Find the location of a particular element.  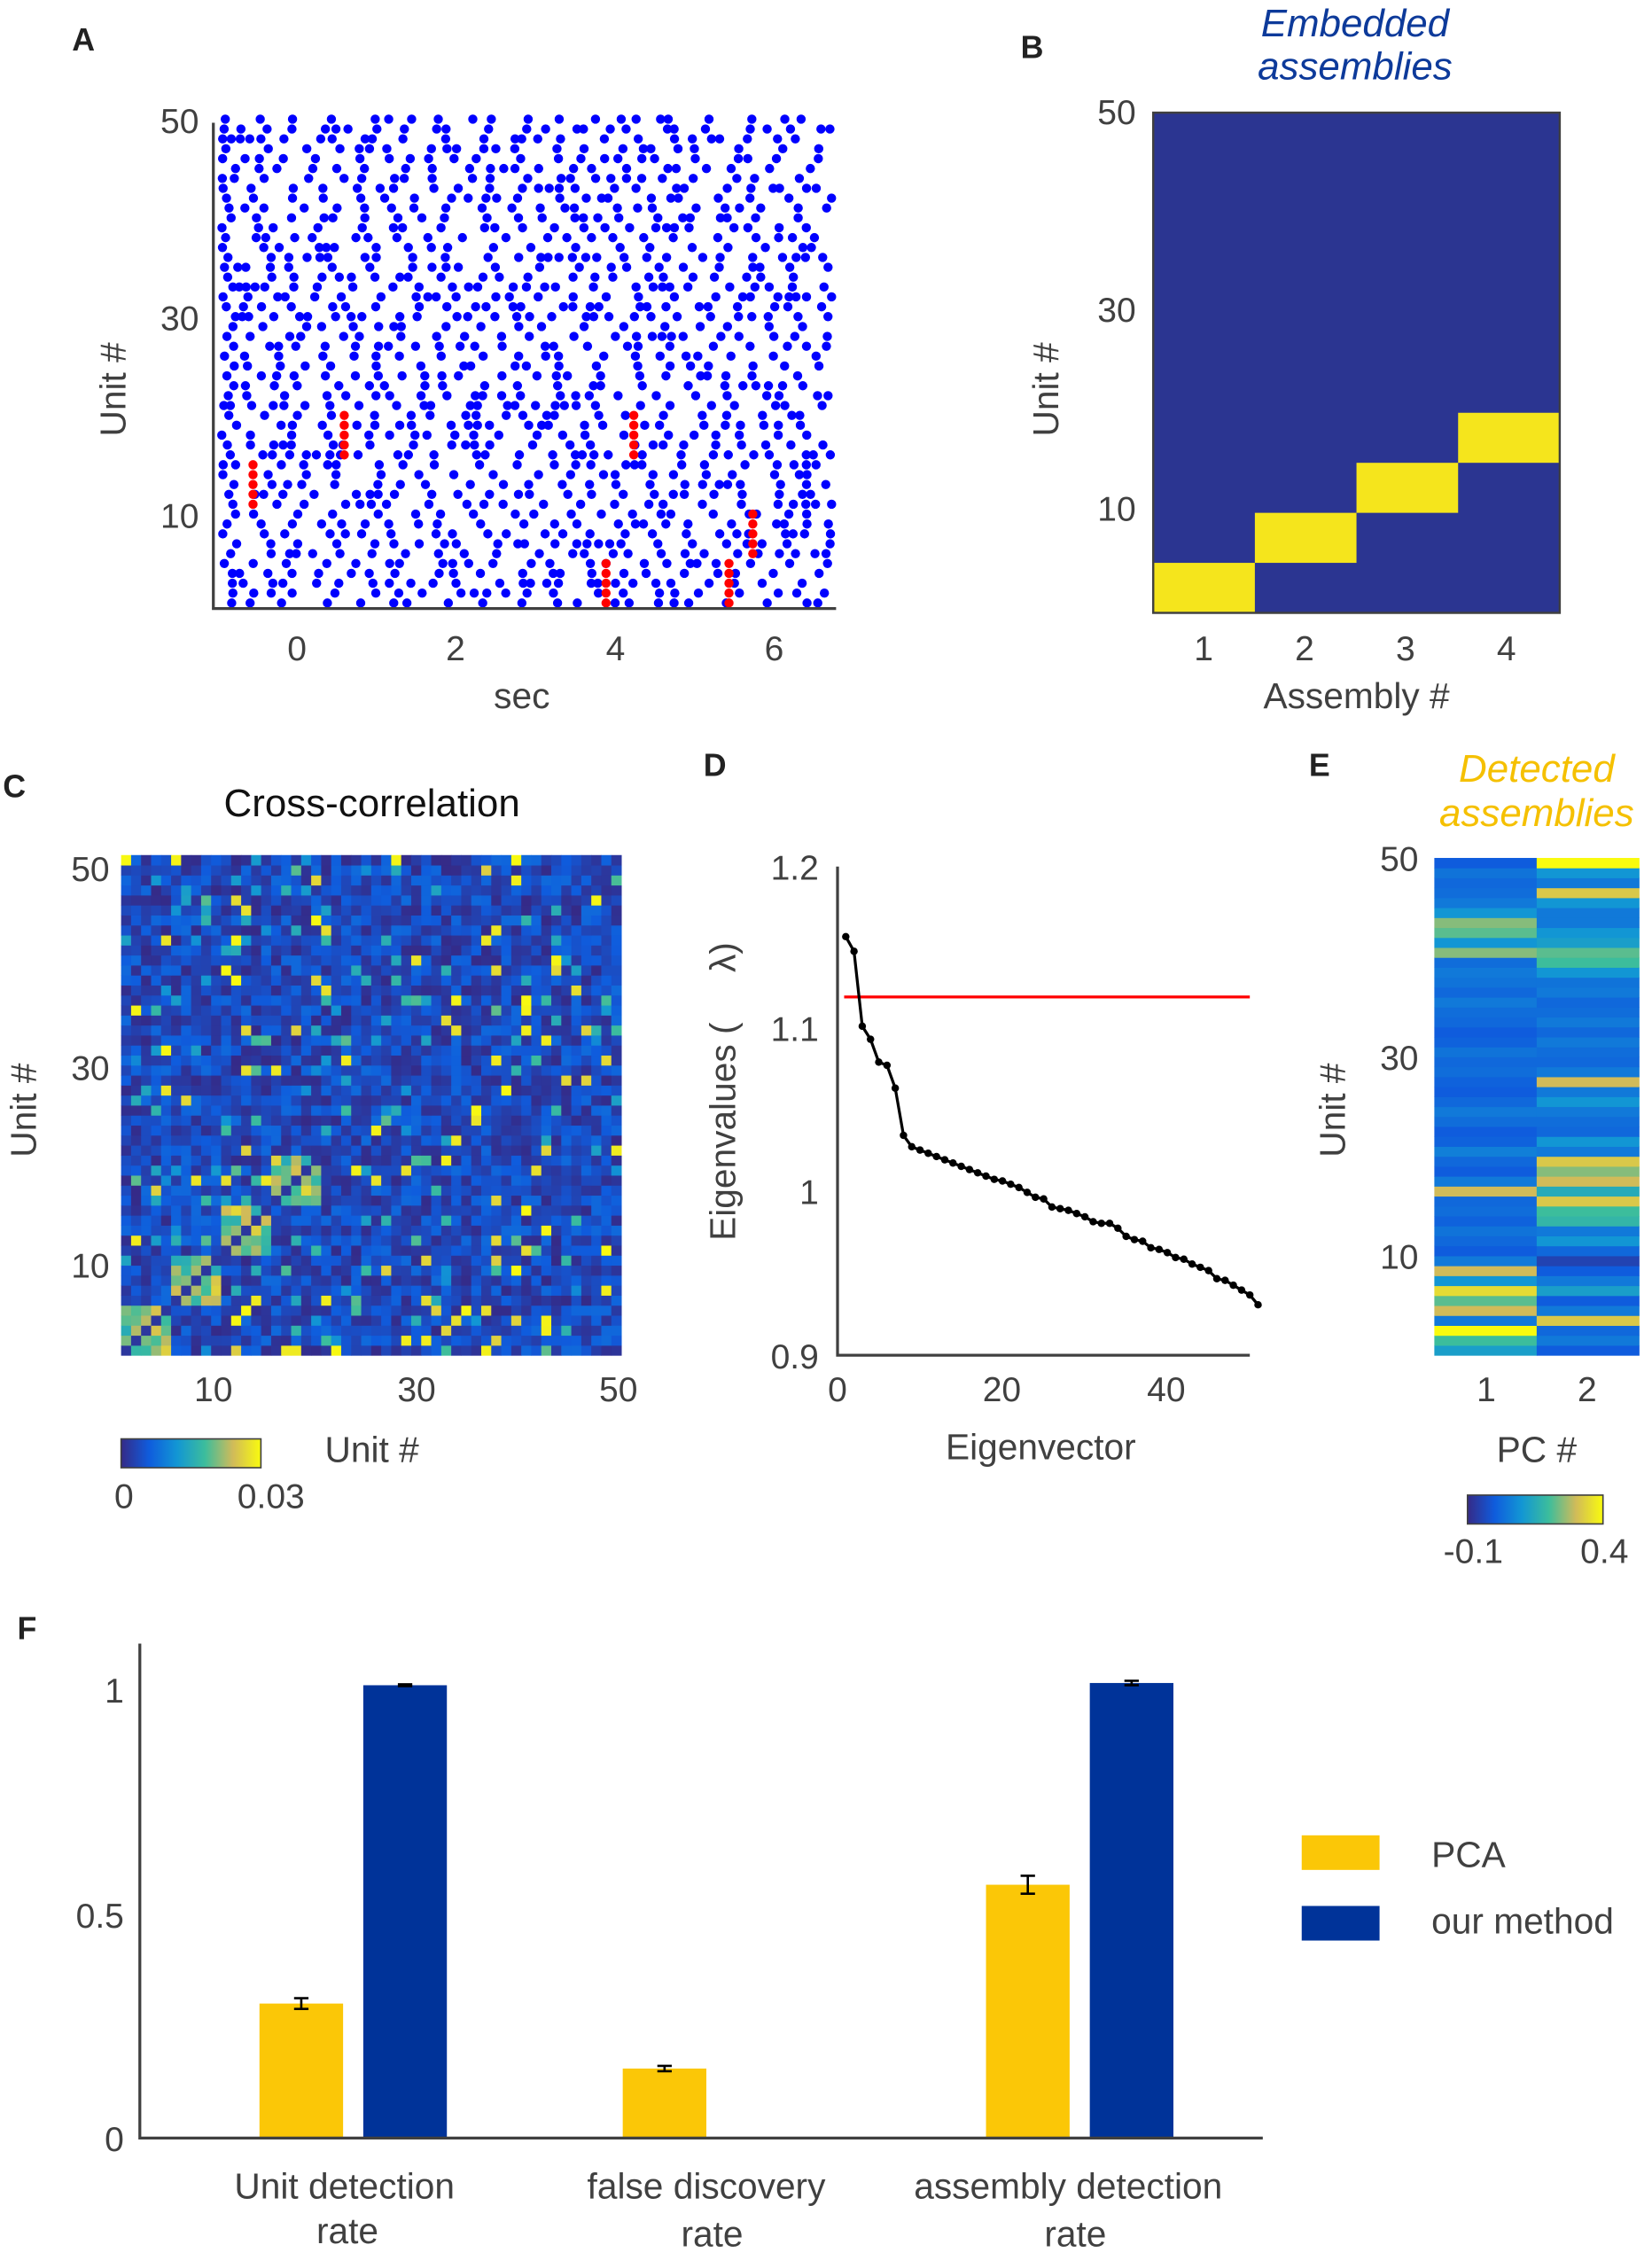

e-ytick: 50 is located at coordinates (1399, 860).